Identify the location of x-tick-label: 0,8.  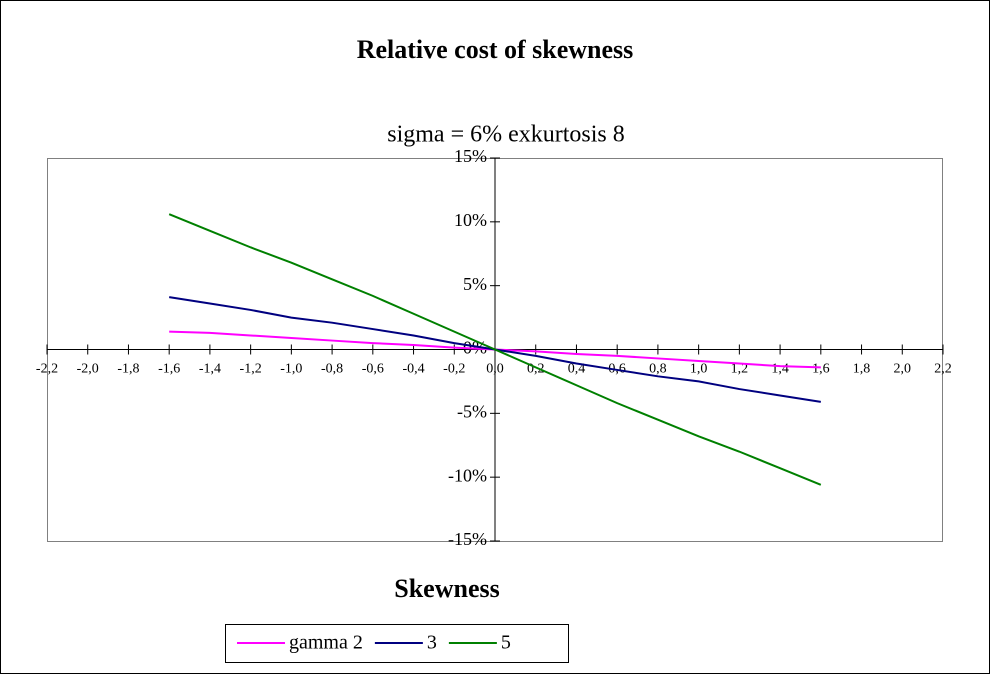
(658, 369).